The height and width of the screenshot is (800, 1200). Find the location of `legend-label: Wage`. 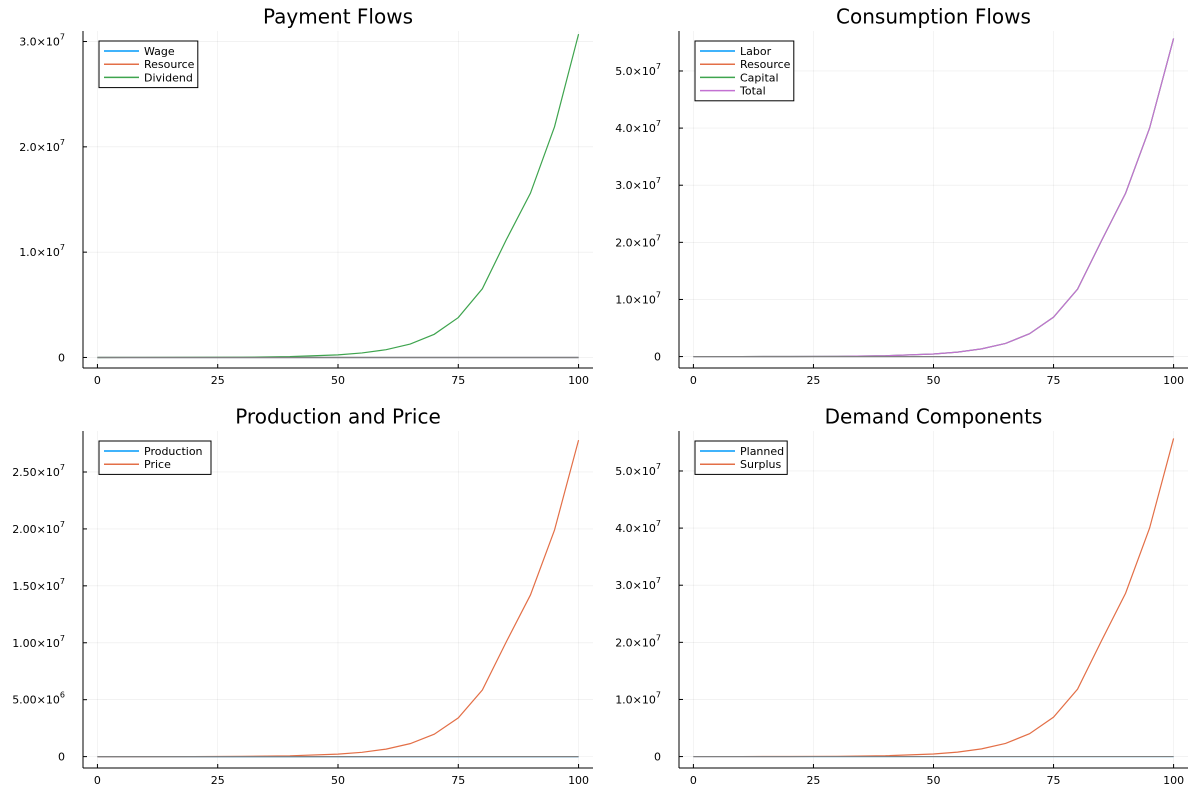

legend-label: Wage is located at coordinates (159, 51).